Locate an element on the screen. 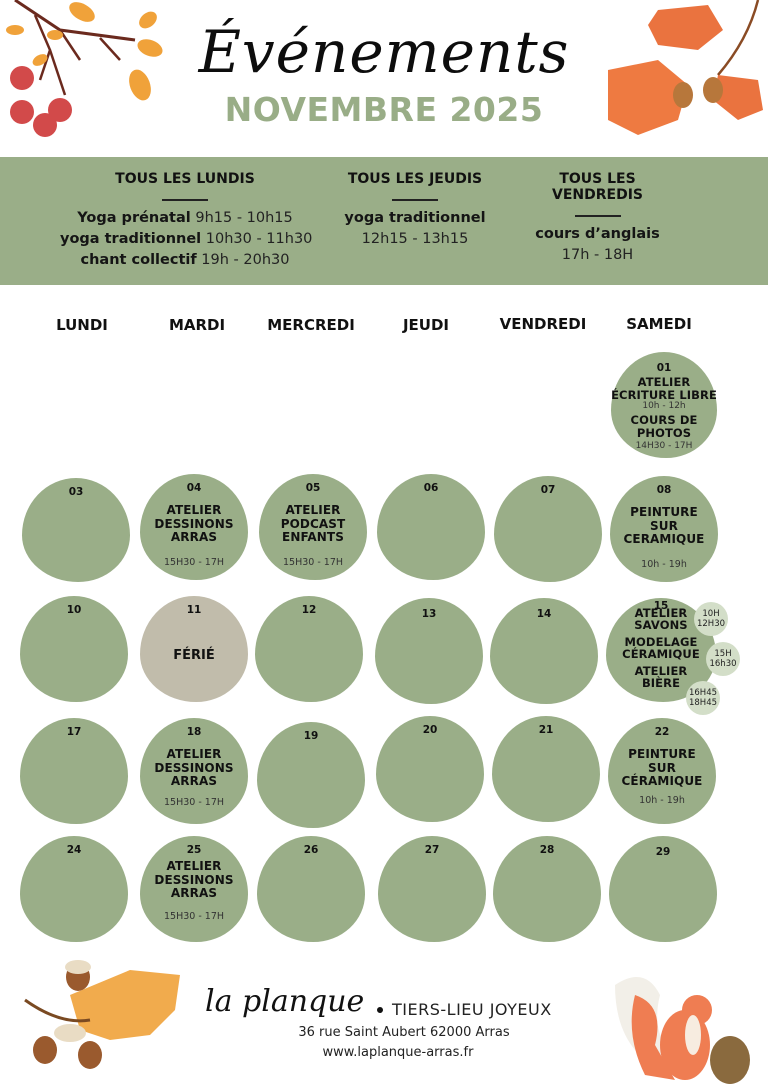 Image resolution: width=768 pixels, height=1086 pixels. day-10: 10 is located at coordinates (74, 649).